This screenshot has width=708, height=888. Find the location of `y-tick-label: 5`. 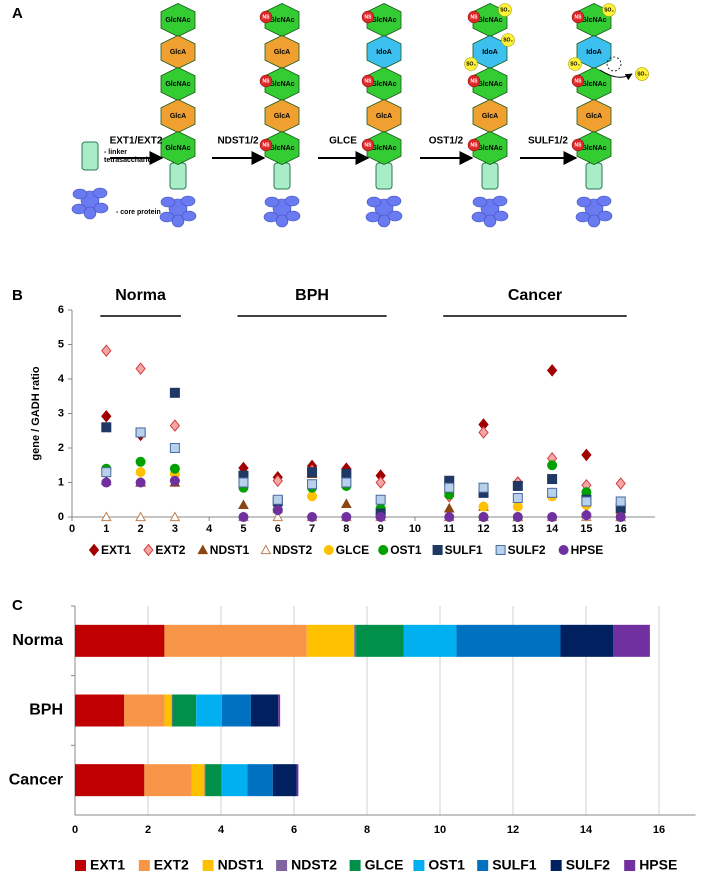

y-tick-label: 5 is located at coordinates (61, 344).